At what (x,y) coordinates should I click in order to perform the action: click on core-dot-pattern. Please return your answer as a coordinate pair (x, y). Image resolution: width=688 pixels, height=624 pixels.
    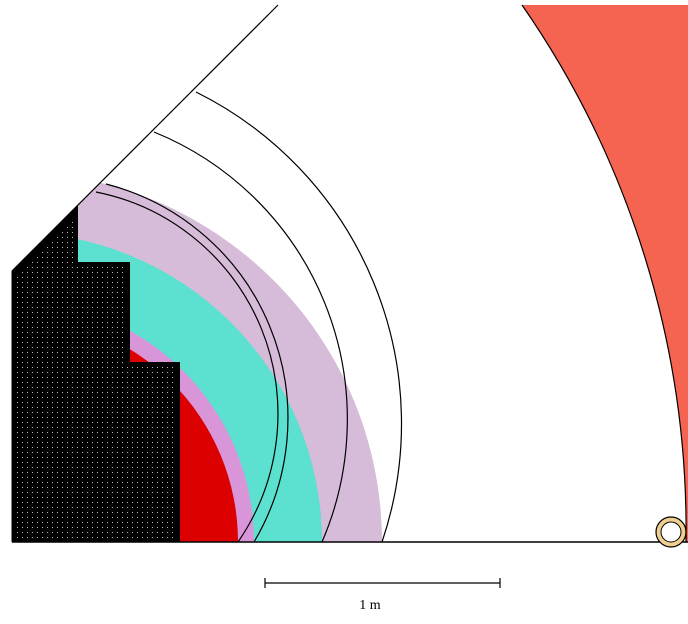
    Looking at the image, I should click on (96, 377).